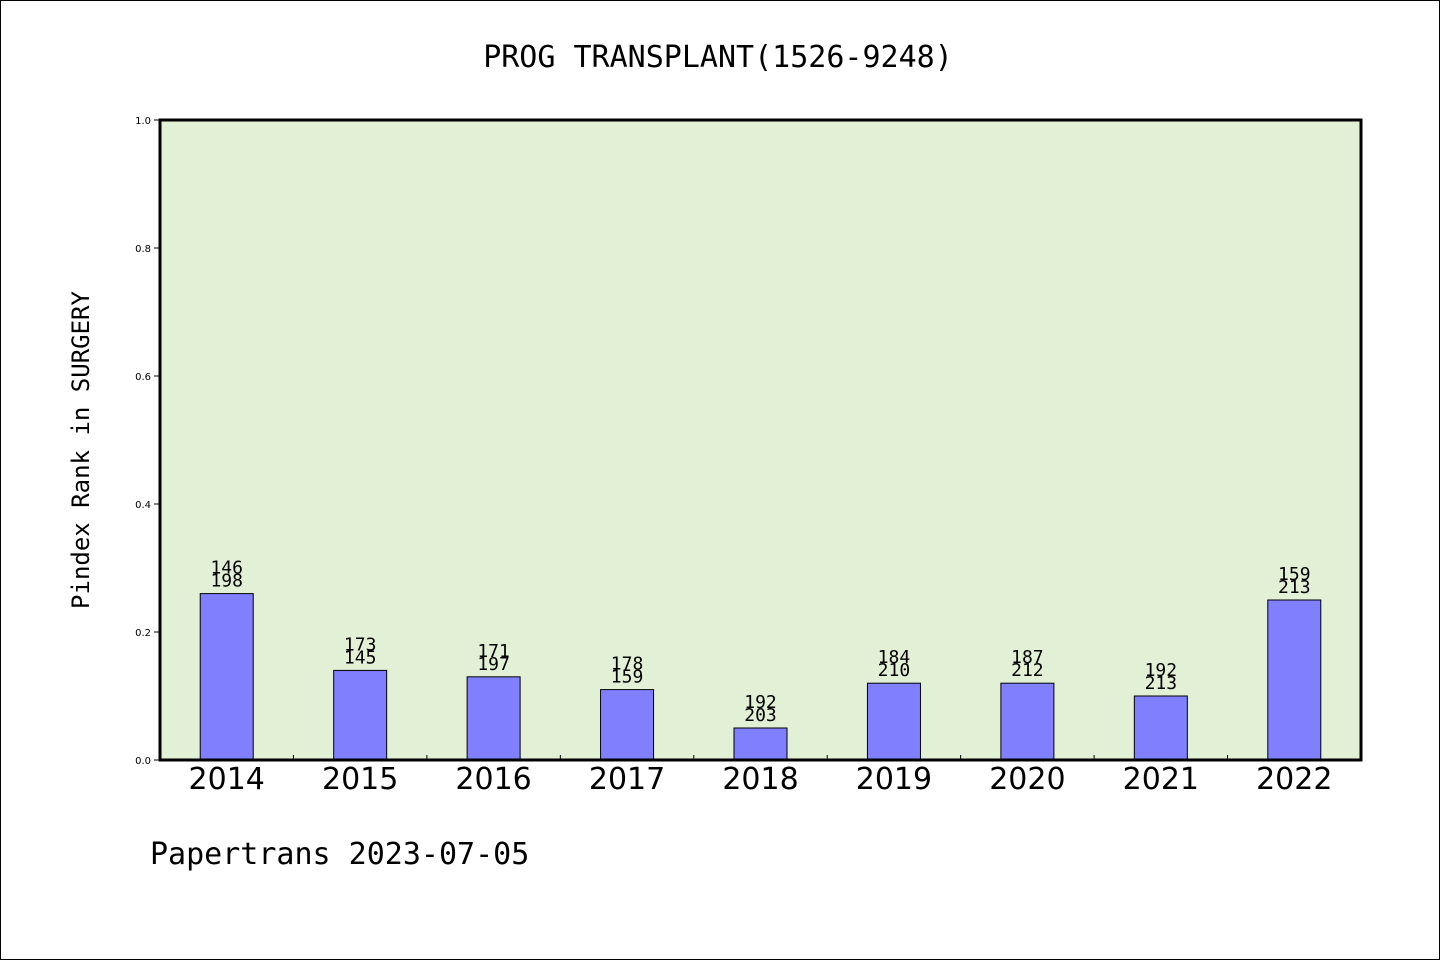 This screenshot has width=1440, height=960. Describe the element at coordinates (1027, 670) in the screenshot. I see `data-label: 212` at that location.